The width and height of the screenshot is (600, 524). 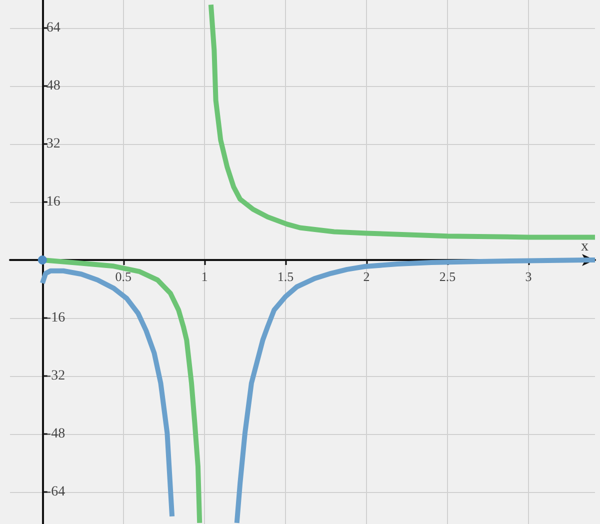 What do you see at coordinates (366, 276) in the screenshot?
I see `x-tick-label: 2` at bounding box center [366, 276].